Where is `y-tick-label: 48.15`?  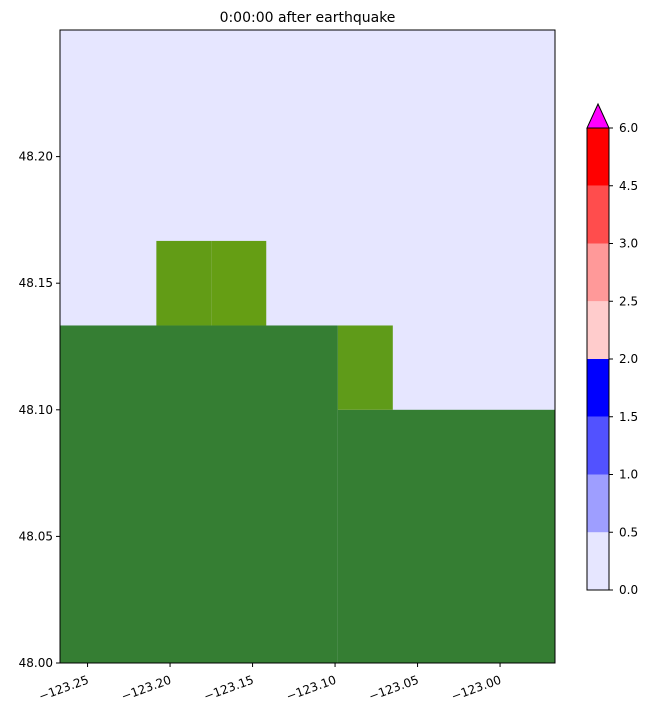
y-tick-label: 48.15 is located at coordinates (36, 283).